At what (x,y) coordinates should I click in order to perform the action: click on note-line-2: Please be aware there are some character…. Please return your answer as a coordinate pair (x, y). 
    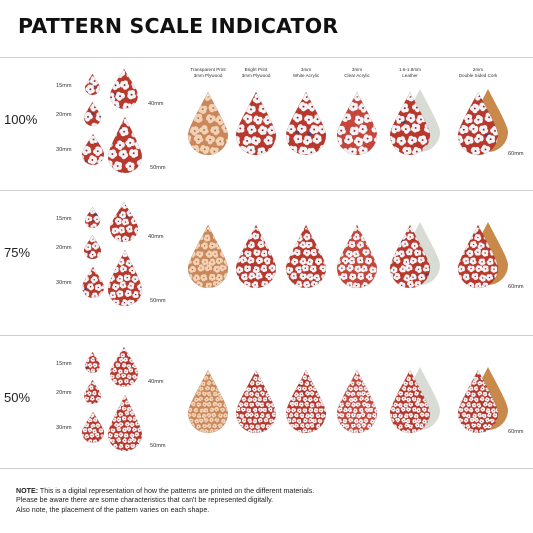
    Looking at the image, I should click on (145, 500).